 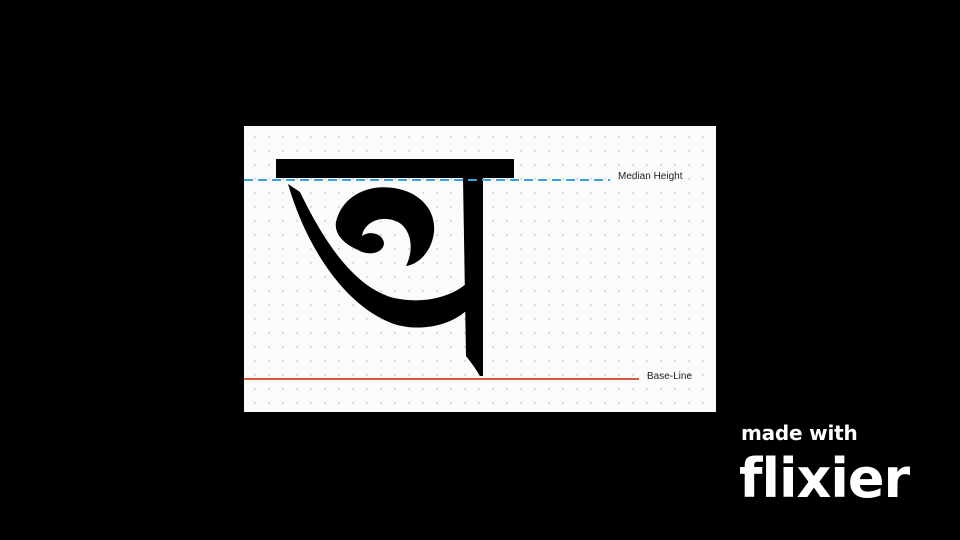 I want to click on glyph-vertical-stem, so click(x=473, y=277).